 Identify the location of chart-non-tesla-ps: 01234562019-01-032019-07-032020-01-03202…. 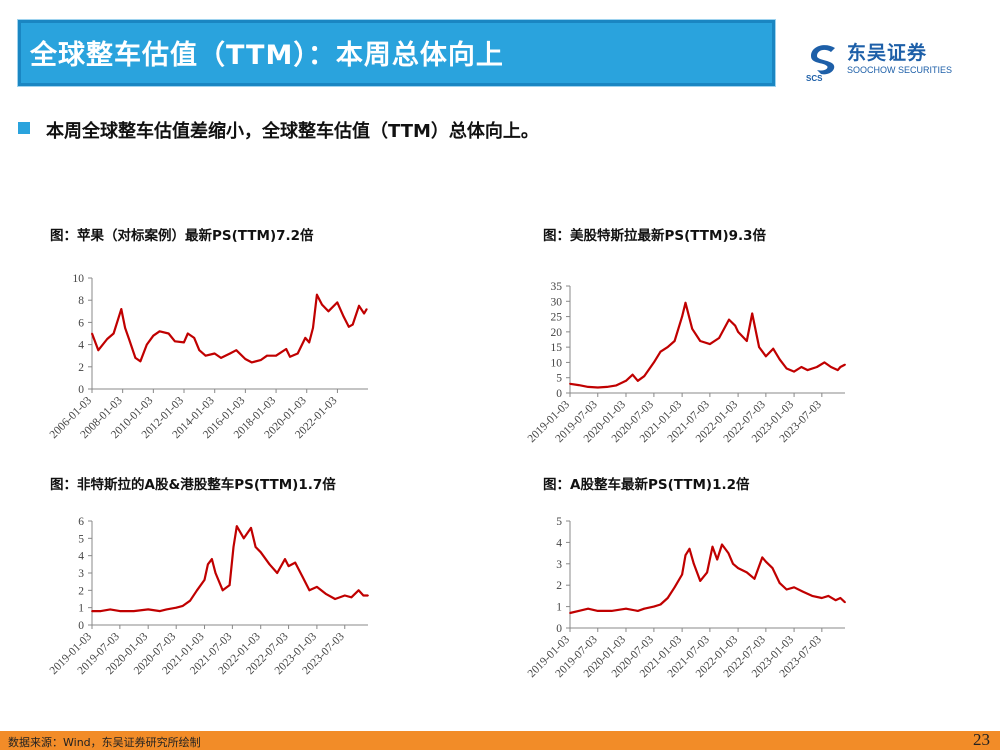
(208, 596).